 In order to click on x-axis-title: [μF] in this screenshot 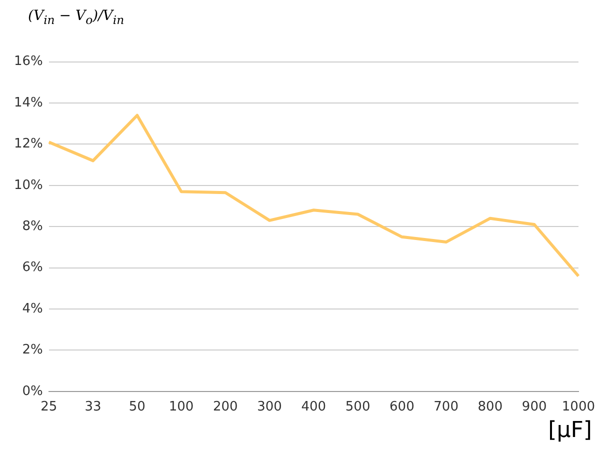, I will do `click(570, 430)`.